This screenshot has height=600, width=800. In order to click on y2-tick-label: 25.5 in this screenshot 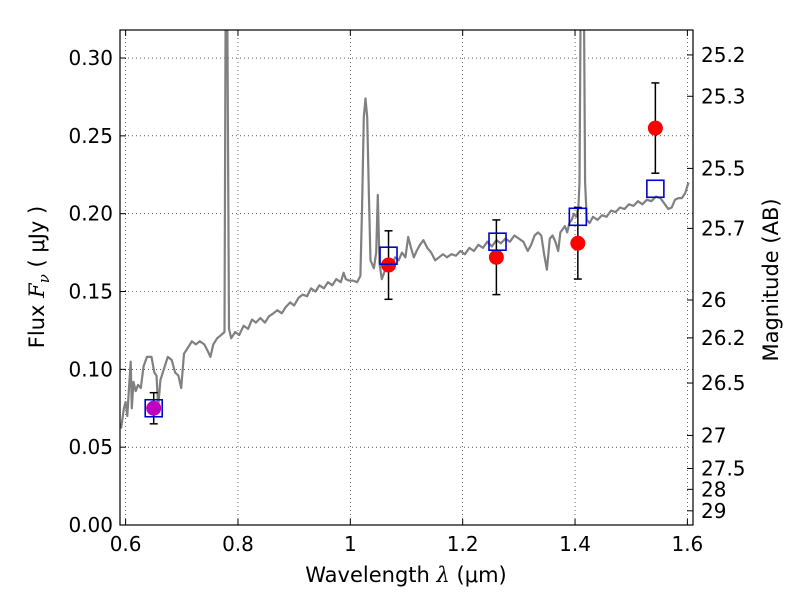, I will do `click(723, 168)`.